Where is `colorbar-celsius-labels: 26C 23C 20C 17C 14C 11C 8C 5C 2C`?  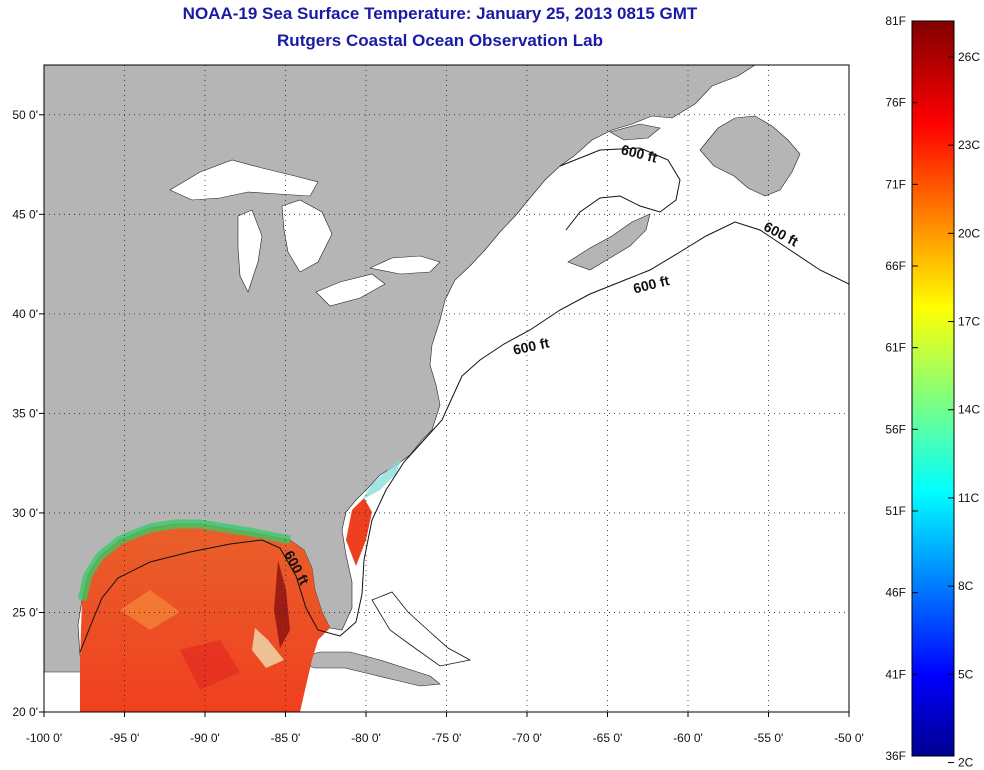 colorbar-celsius-labels: 26C 23C 20C 17C 14C 11C 8C 5C 2C is located at coordinates (964, 410).